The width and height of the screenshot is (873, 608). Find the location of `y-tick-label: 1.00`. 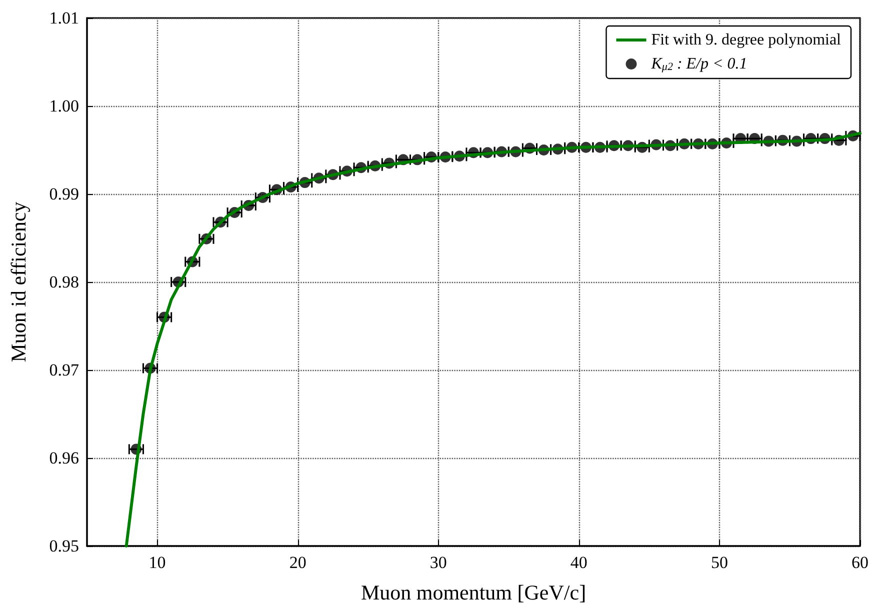

y-tick-label: 1.00 is located at coordinates (64, 106).